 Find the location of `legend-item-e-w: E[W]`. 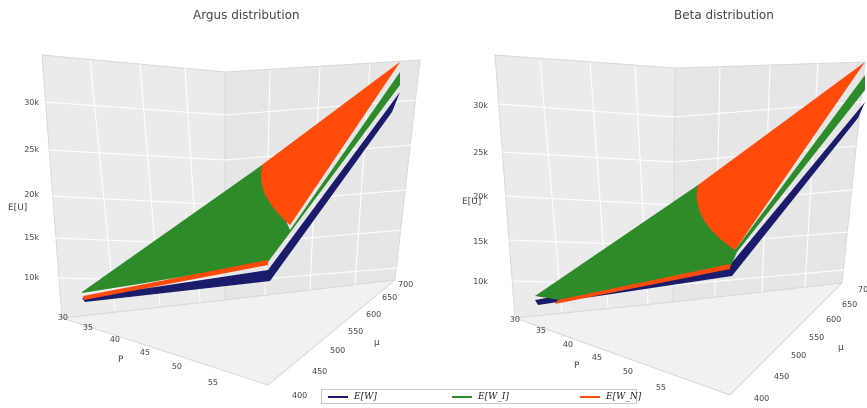

legend-item-e-w: E[W] is located at coordinates (352, 396).